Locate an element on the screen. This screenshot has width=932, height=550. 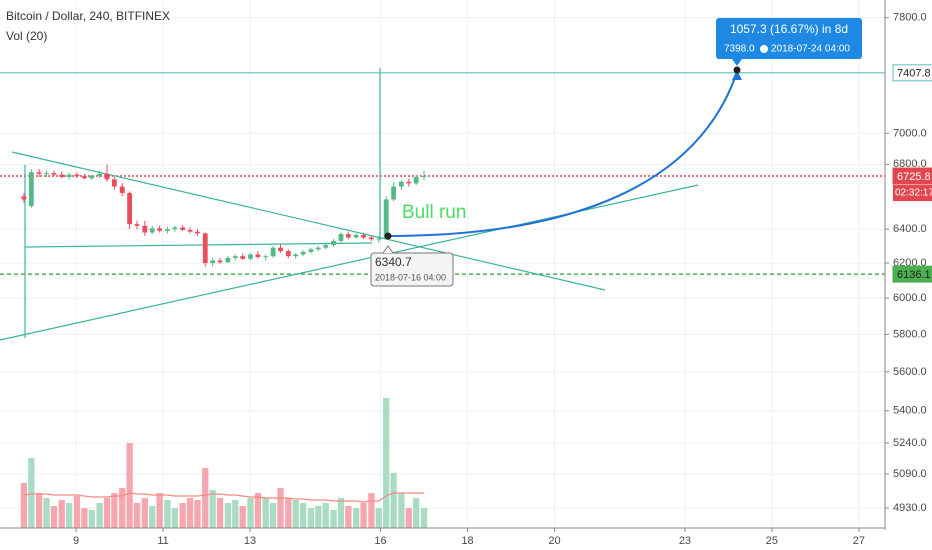
x-tick-label: 18 is located at coordinates (467, 541).